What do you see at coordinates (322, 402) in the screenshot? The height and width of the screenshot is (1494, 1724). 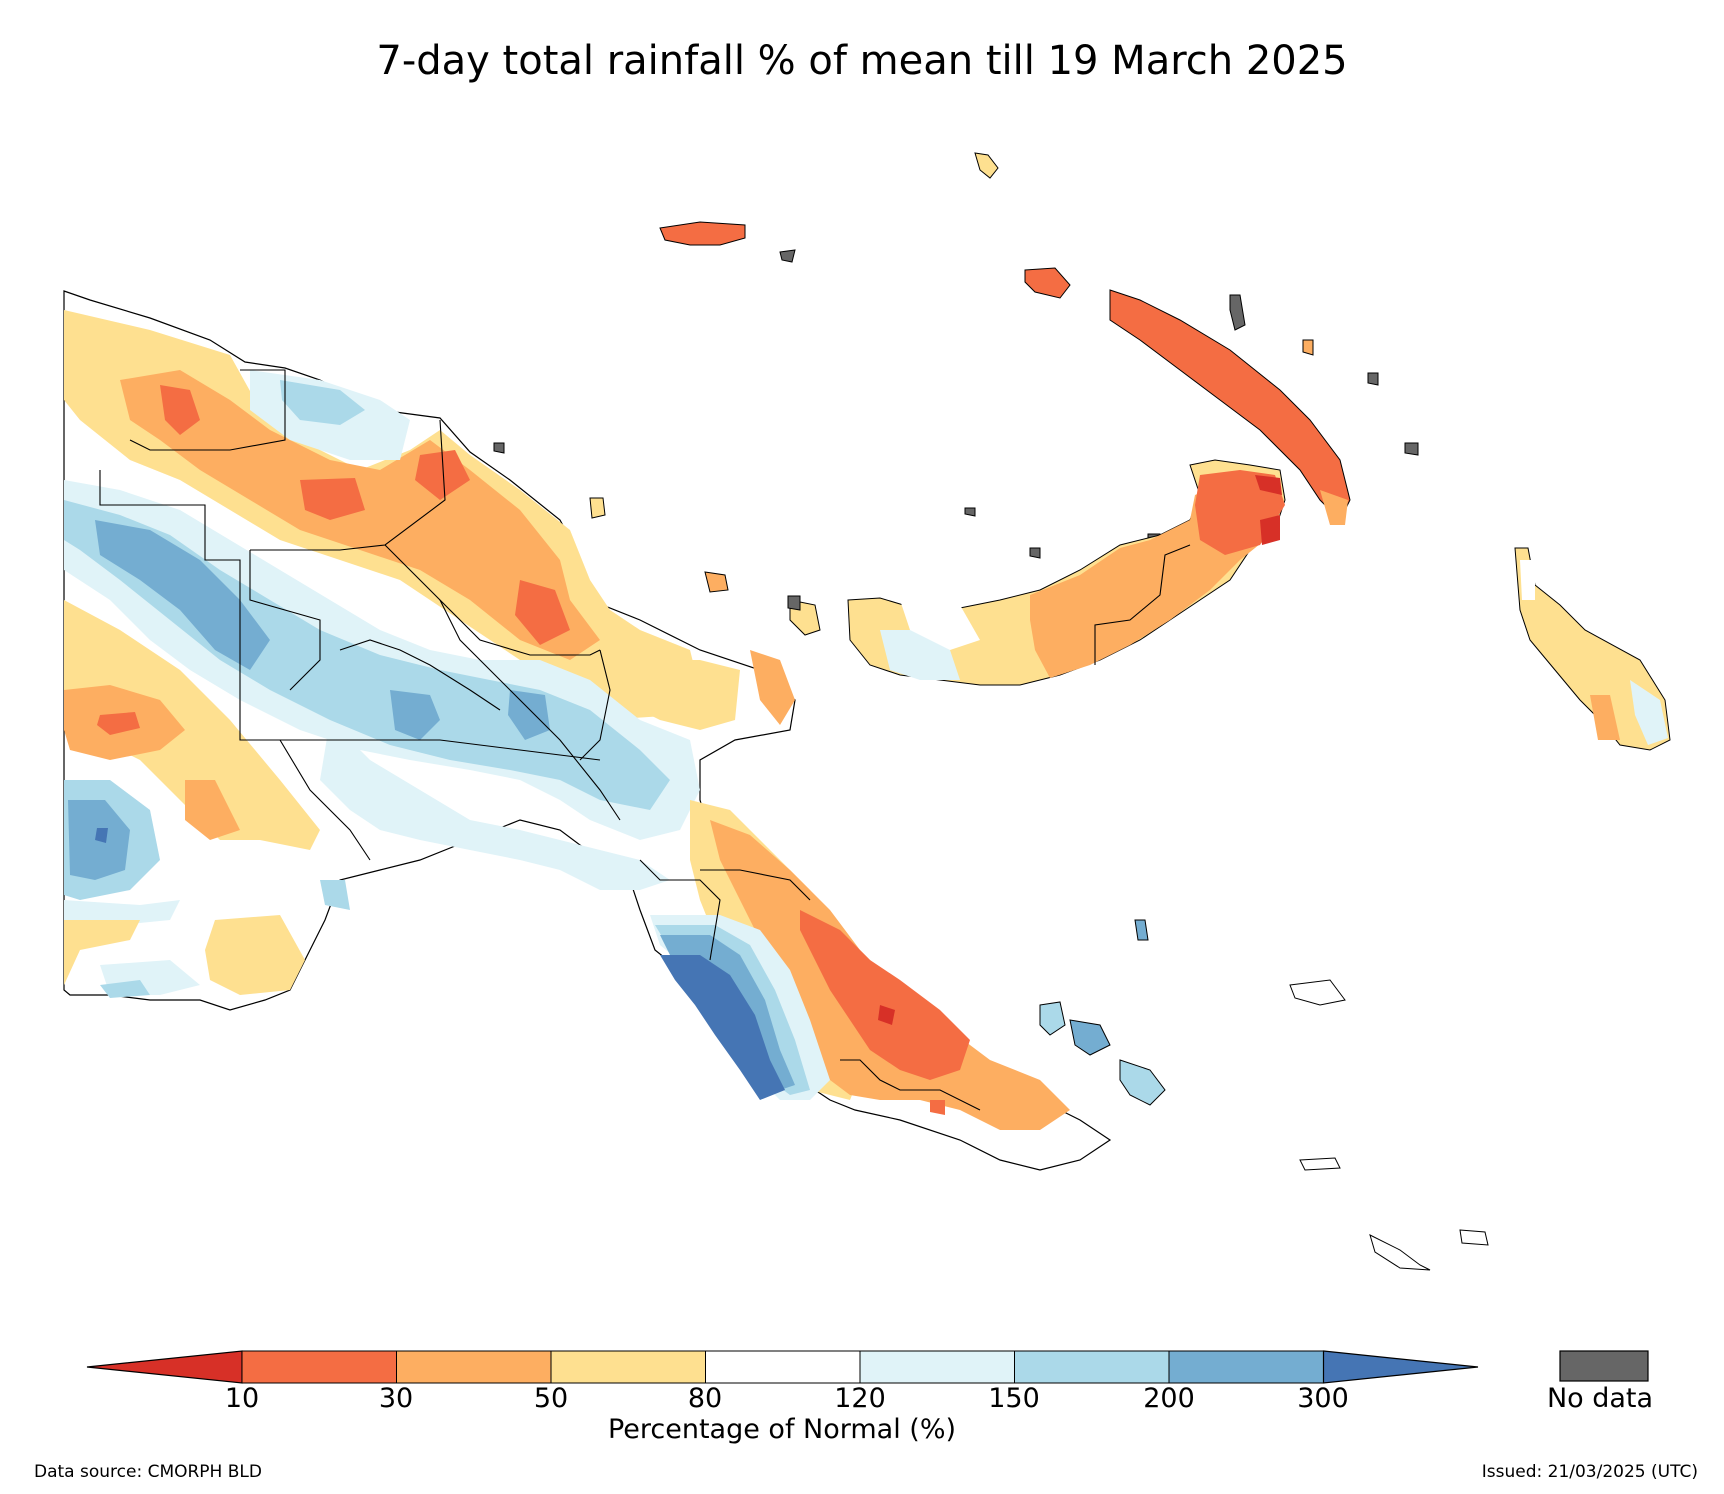 I see `zone-150-200-north` at bounding box center [322, 402].